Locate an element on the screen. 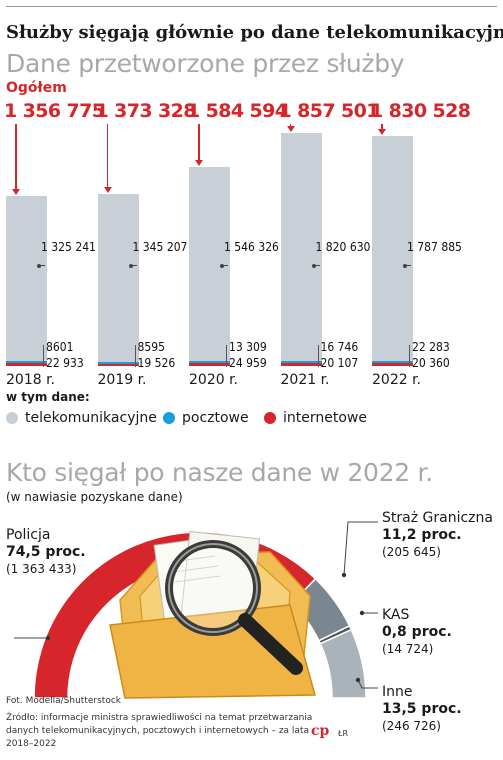  bar-chart-title: Dane przetworzone przez służby is located at coordinates (205, 63).